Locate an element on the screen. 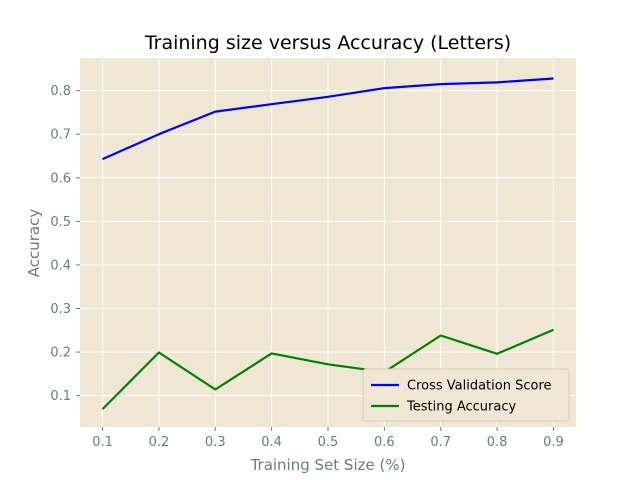 The height and width of the screenshot is (480, 640). y-tick-label: 0.4 is located at coordinates (60, 265).